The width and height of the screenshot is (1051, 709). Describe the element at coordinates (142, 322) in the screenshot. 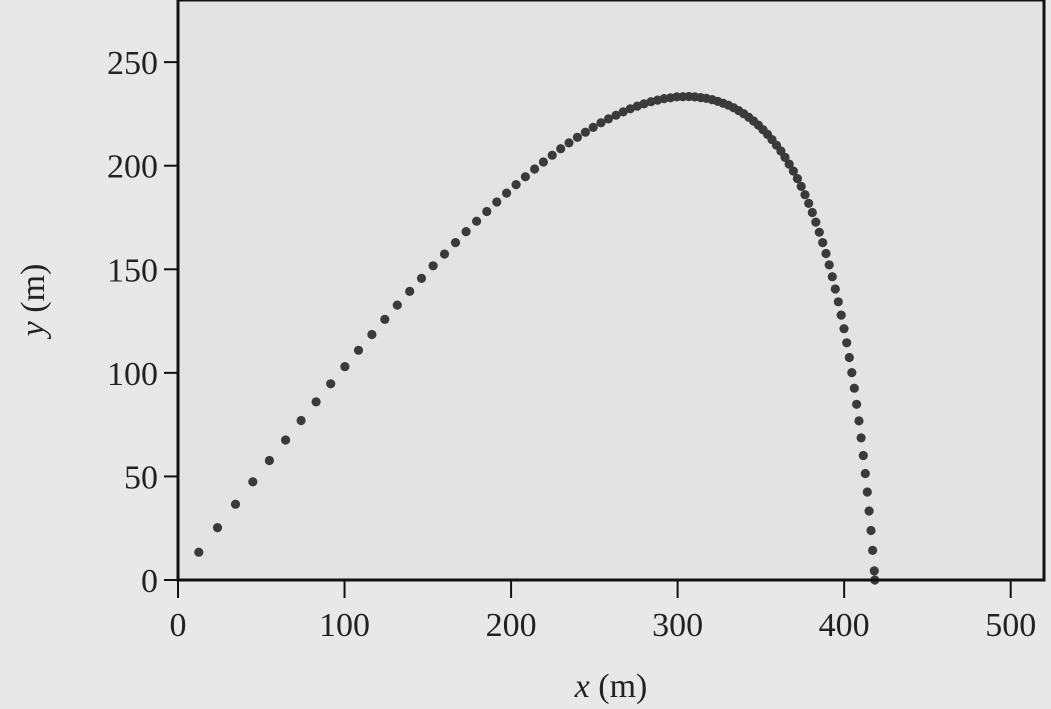

I see `y-axis-ticks: 0 50 100 150 200 250` at that location.